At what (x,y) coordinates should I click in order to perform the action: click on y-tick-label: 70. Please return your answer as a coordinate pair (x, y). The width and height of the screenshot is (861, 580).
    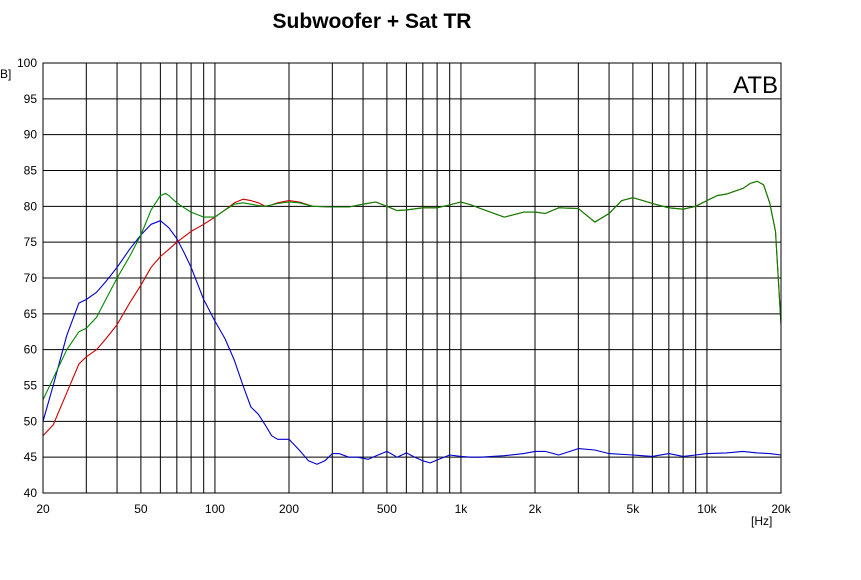
    Looking at the image, I should click on (31, 278).